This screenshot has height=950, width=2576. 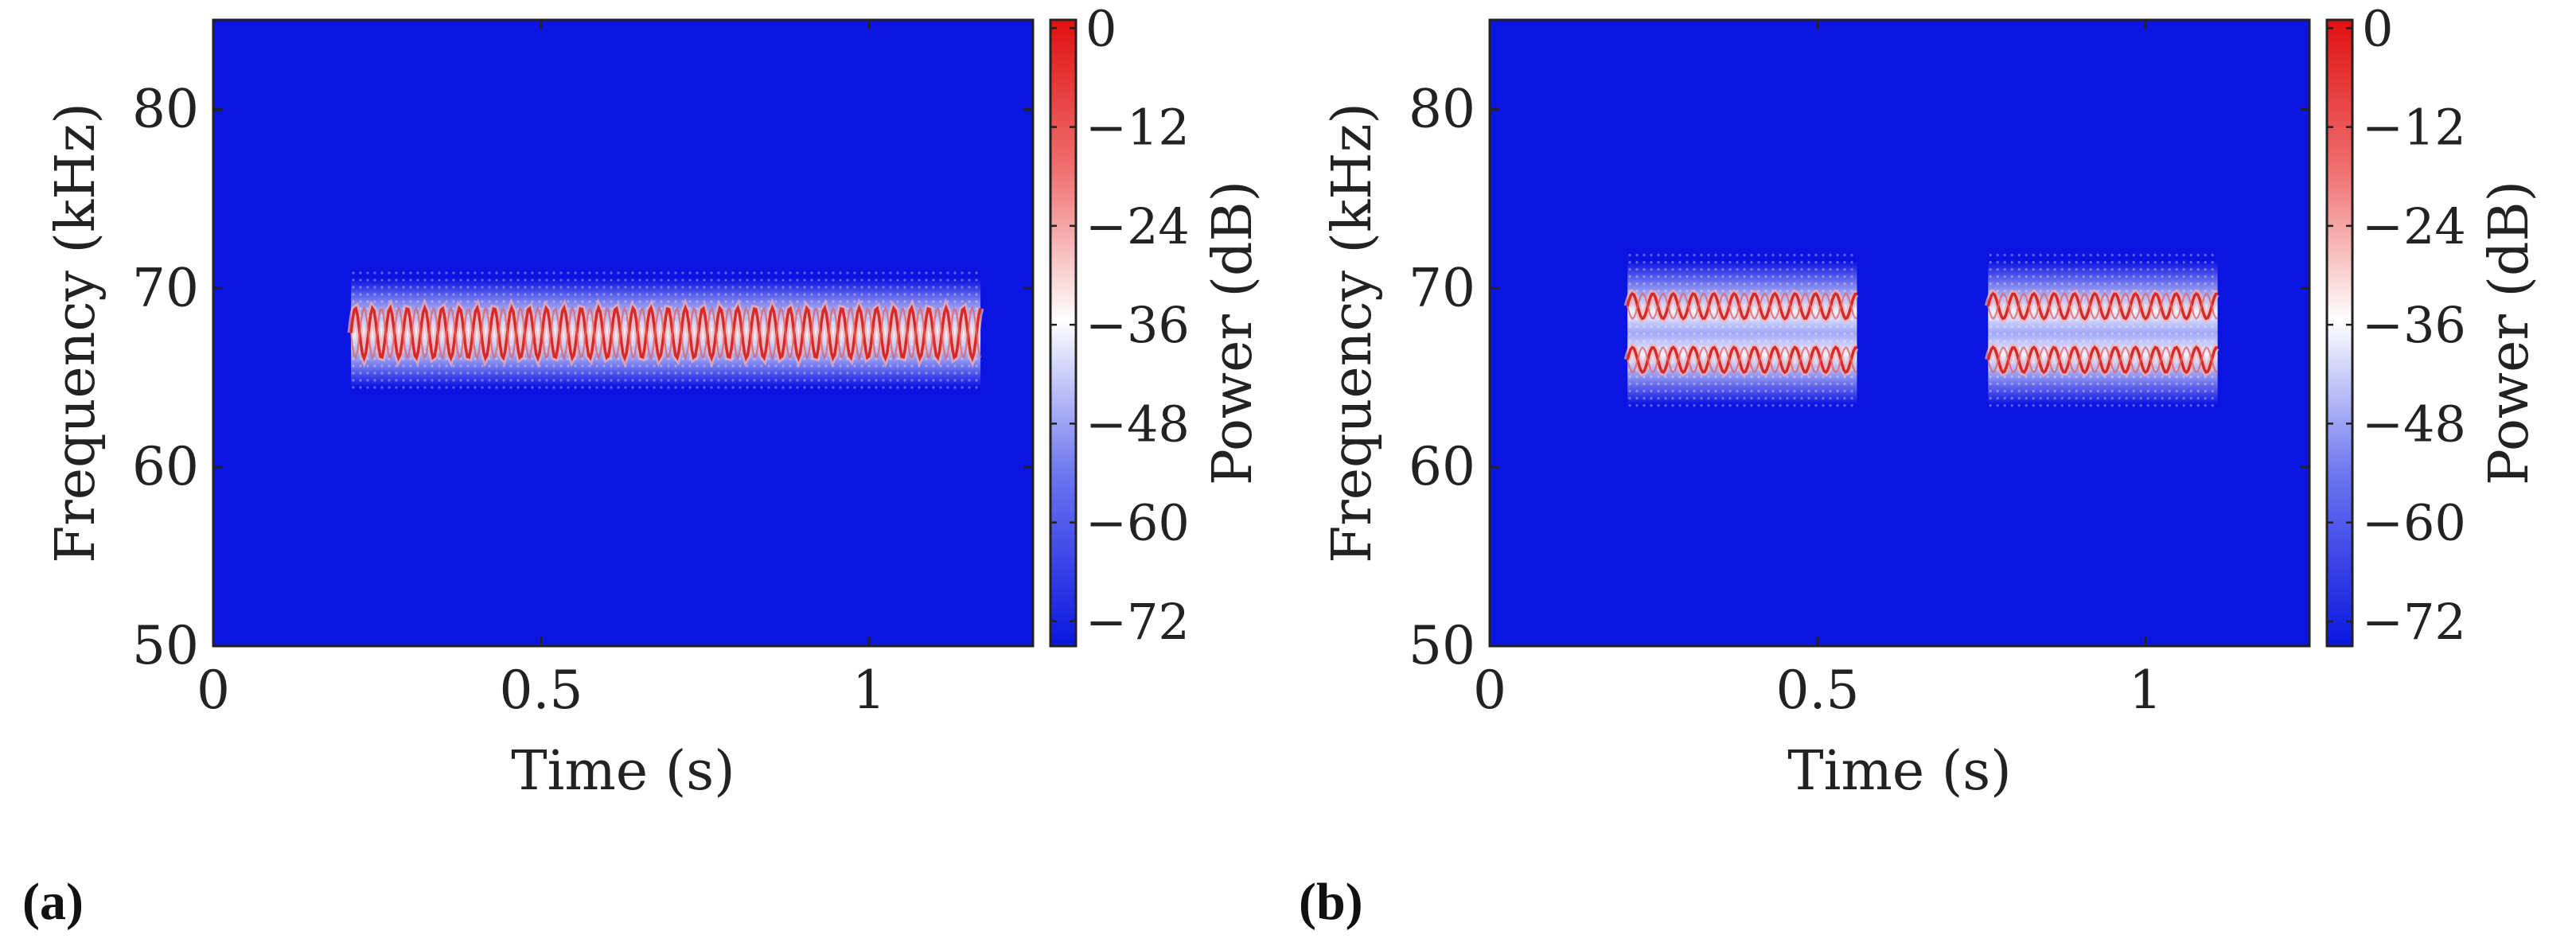 I want to click on y-axis-label-a: Frequency (kHz), so click(x=76, y=333).